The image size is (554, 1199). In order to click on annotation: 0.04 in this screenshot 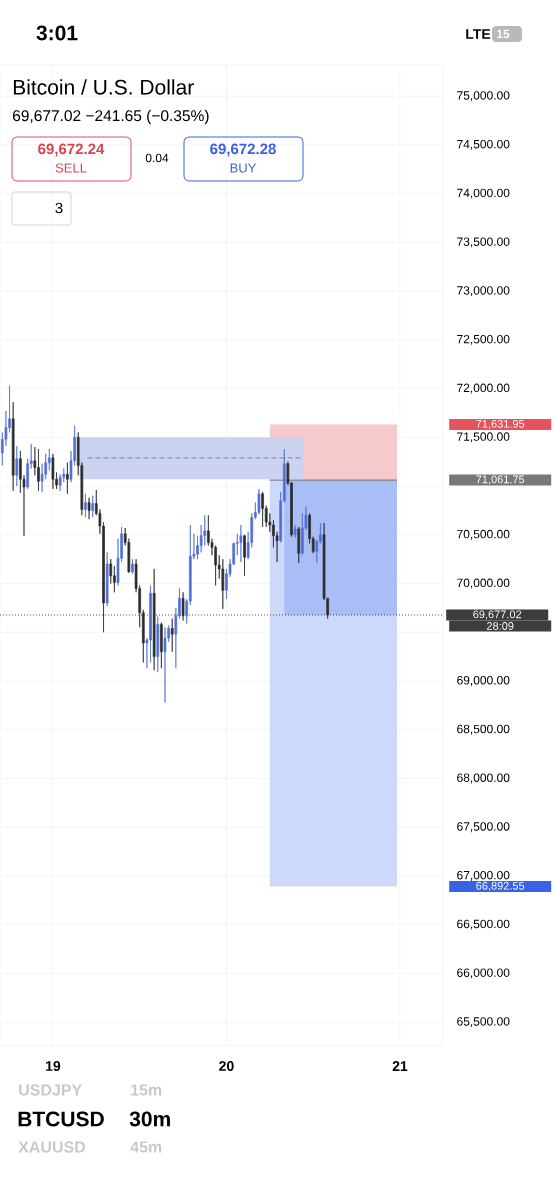, I will do `click(157, 158)`.